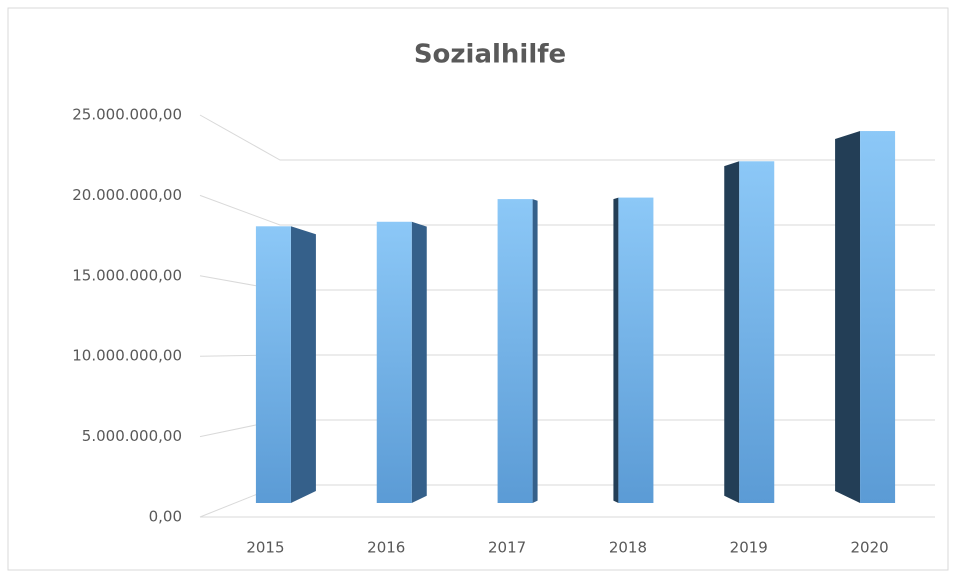 The width and height of the screenshot is (957, 579). I want to click on y-tick-label: 20.000.000,00, so click(127, 195).